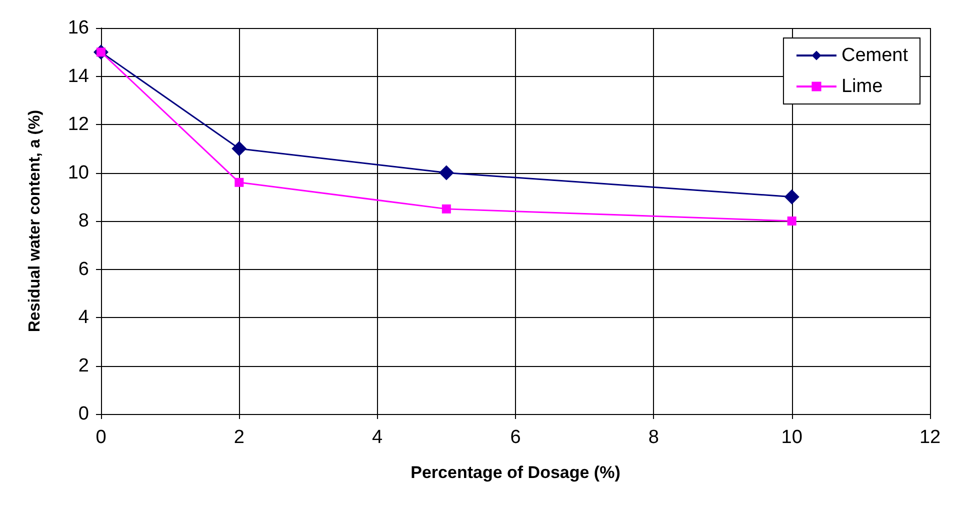  What do you see at coordinates (515, 472) in the screenshot?
I see `x-axis-title: Percentage of Dosage (%)` at bounding box center [515, 472].